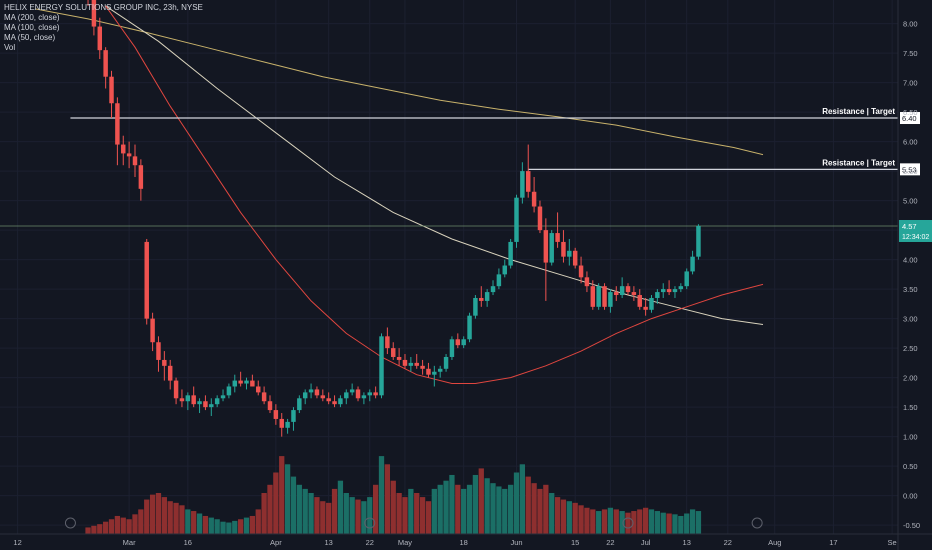  I want to click on price-tick-label: 7.50, so click(910, 53).